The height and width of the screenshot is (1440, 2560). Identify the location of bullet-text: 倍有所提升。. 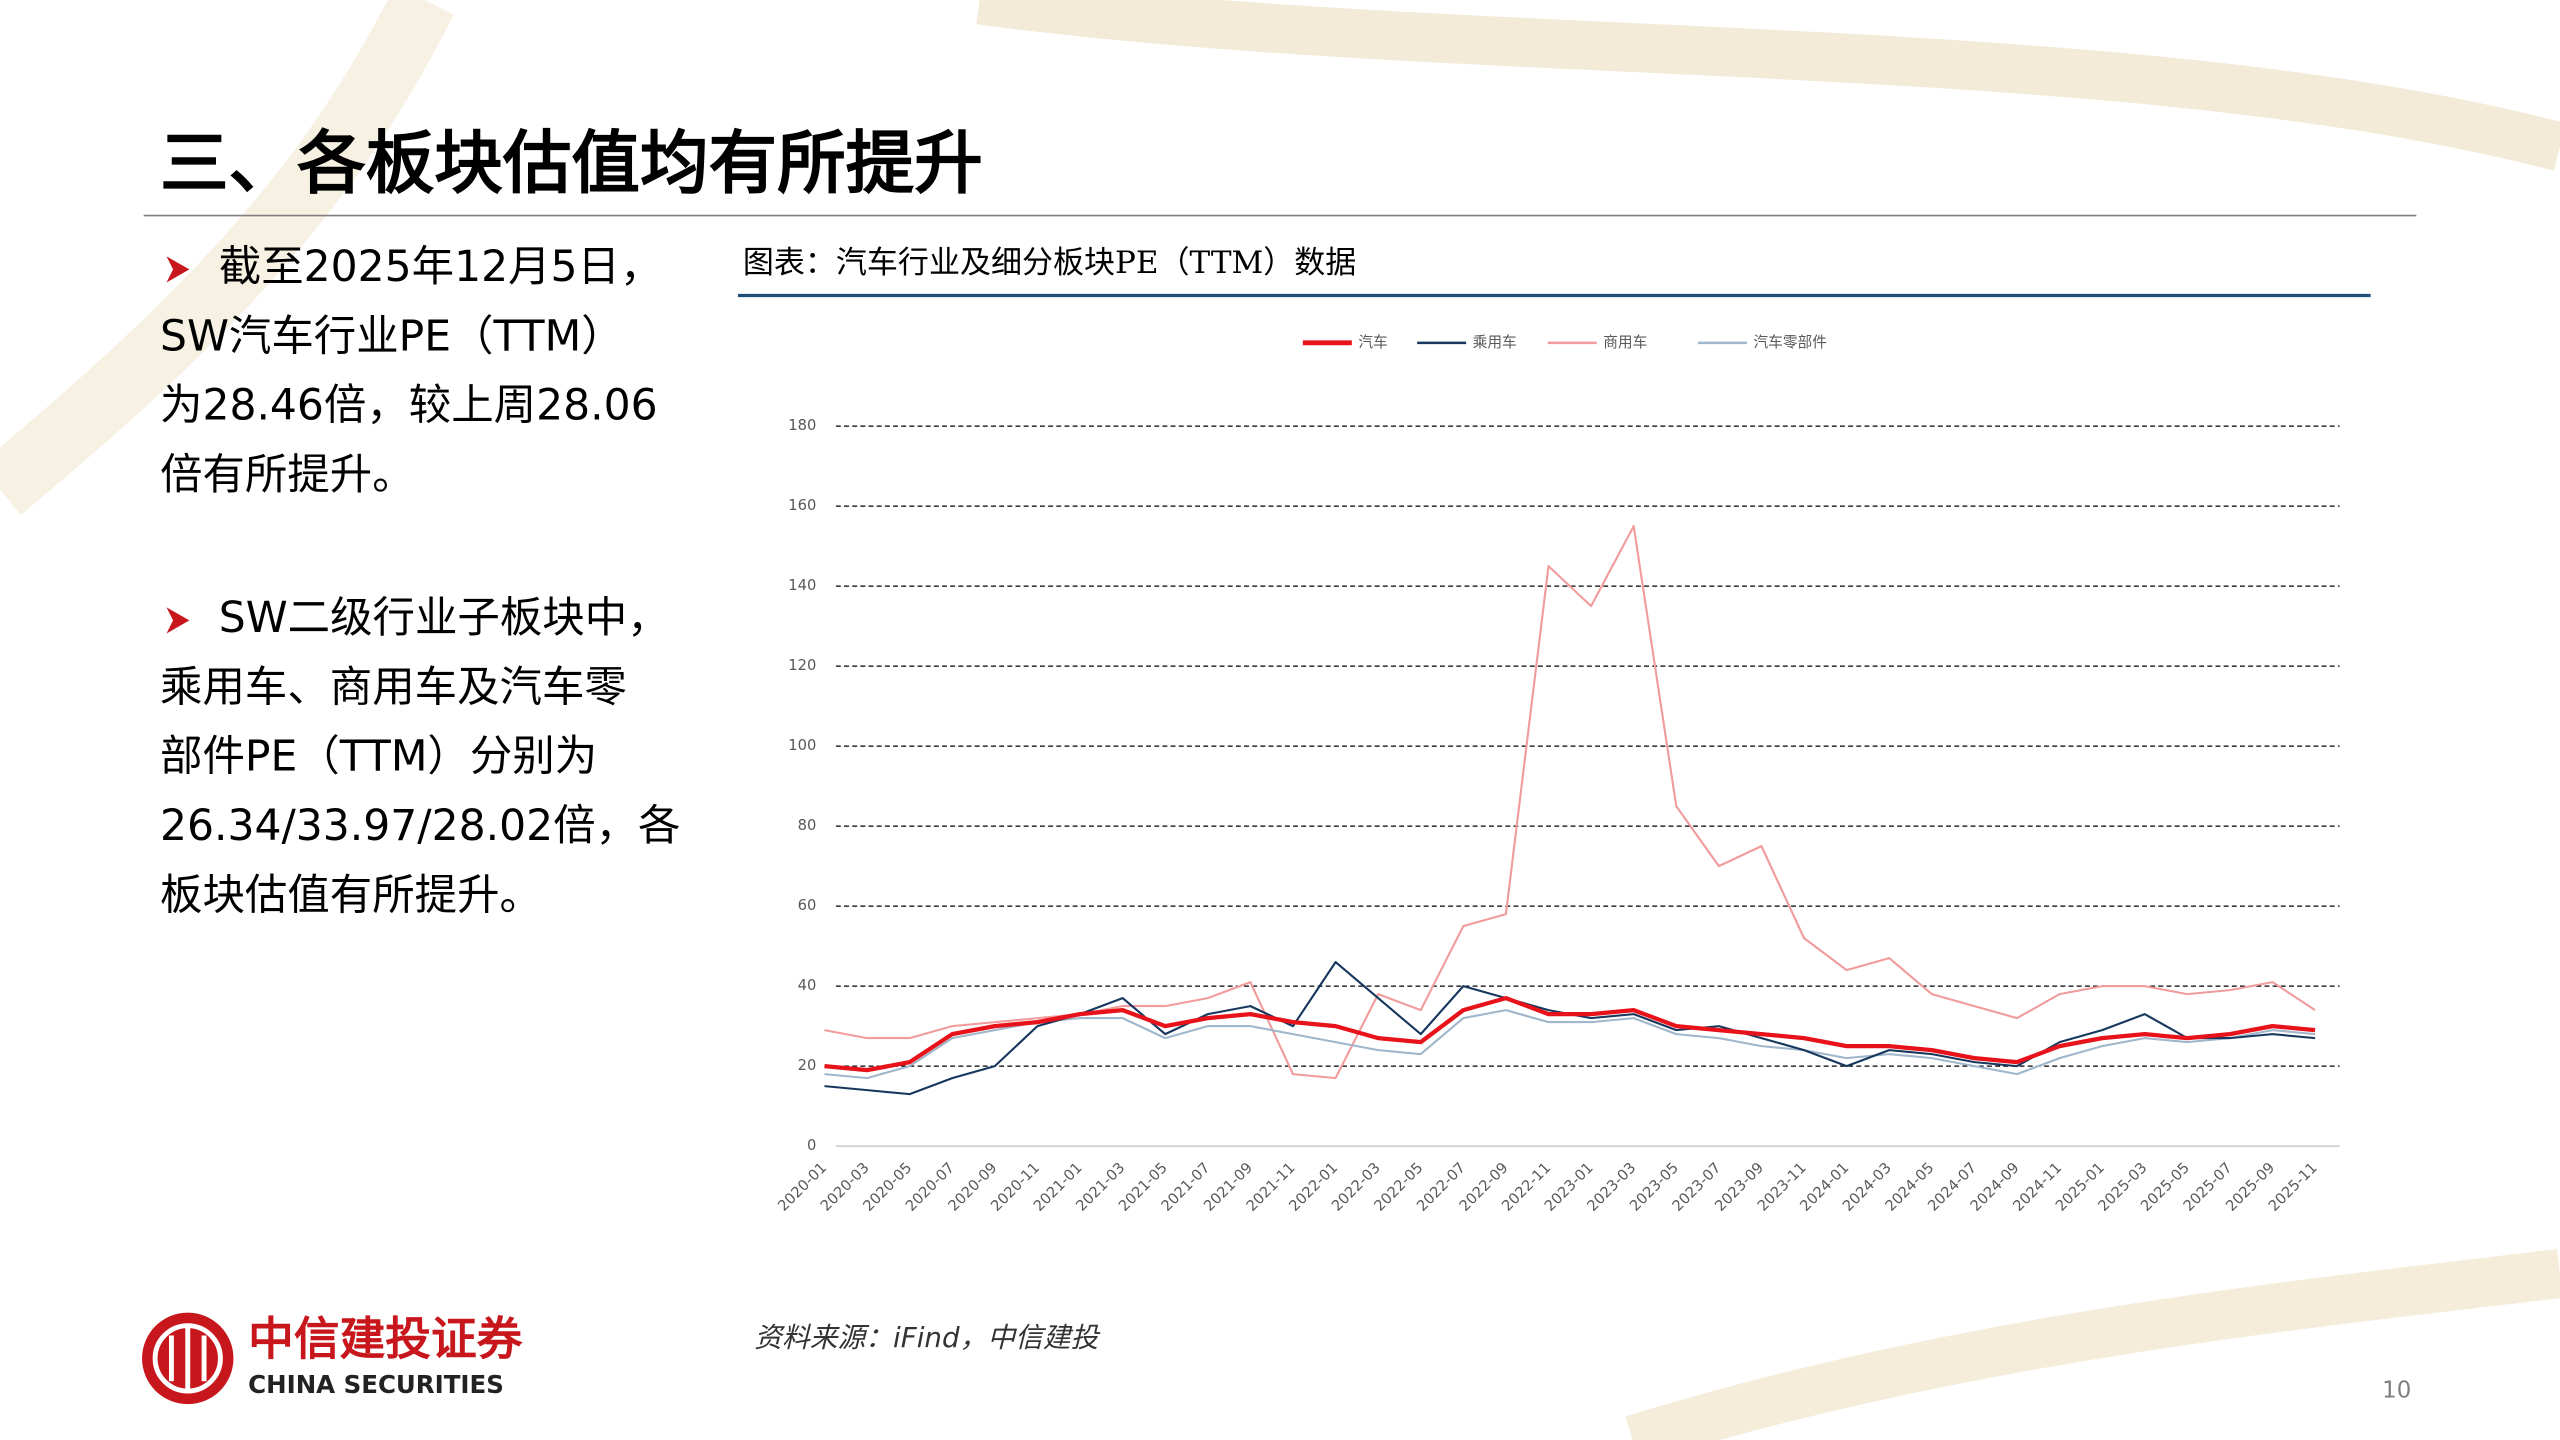
(287, 475).